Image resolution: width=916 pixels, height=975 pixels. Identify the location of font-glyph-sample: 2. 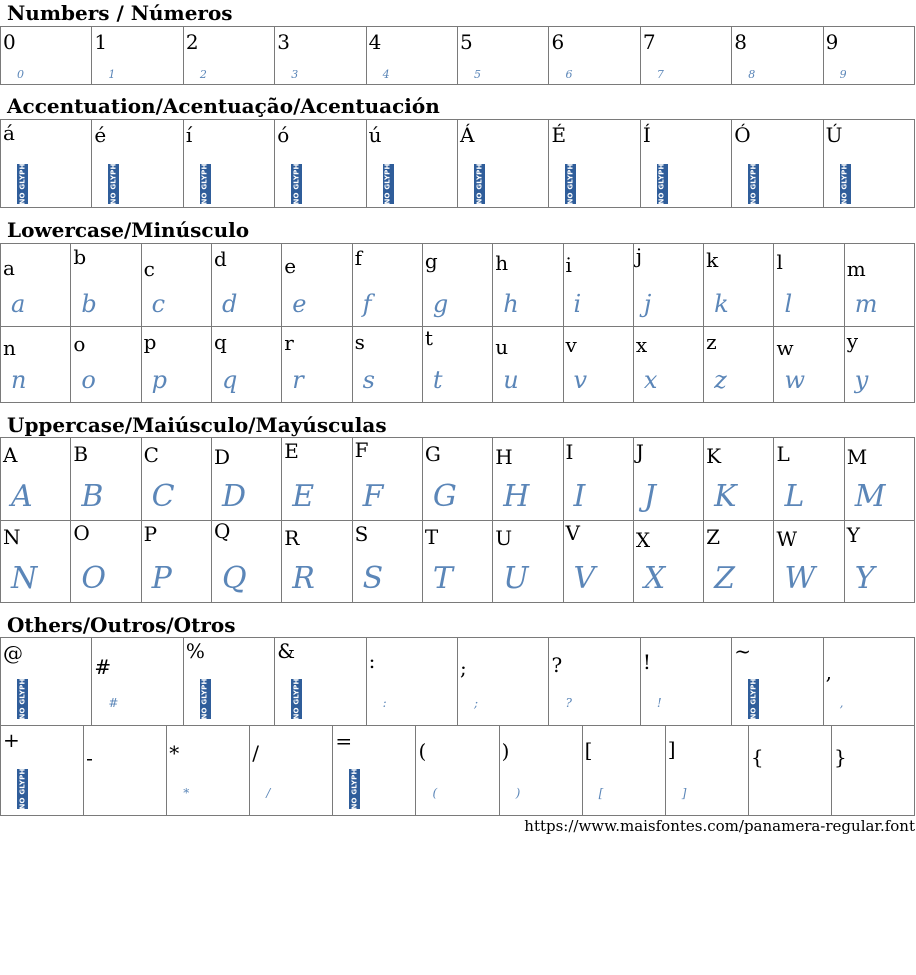
(203, 74).